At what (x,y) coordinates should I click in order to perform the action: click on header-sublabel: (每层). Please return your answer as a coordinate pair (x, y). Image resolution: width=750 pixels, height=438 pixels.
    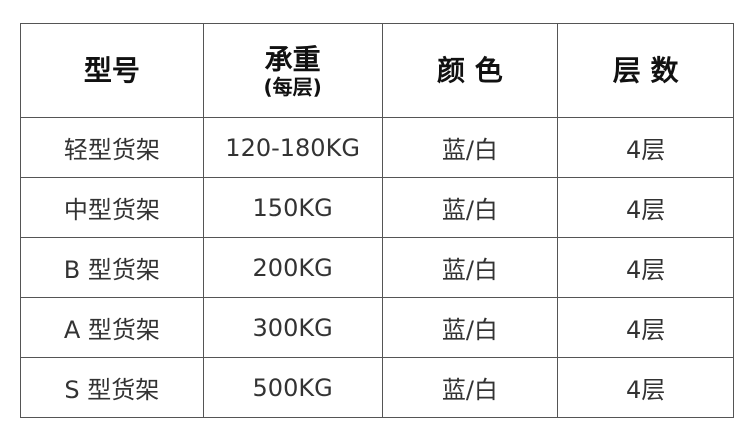
    Looking at the image, I should click on (292, 86).